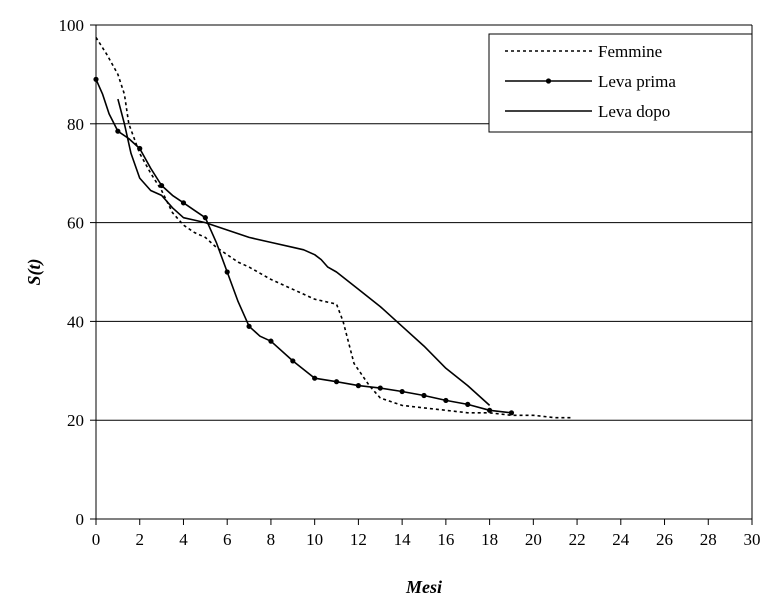 This screenshot has height=607, width=767. What do you see at coordinates (75, 321) in the screenshot?
I see `y-tick-label: 40` at bounding box center [75, 321].